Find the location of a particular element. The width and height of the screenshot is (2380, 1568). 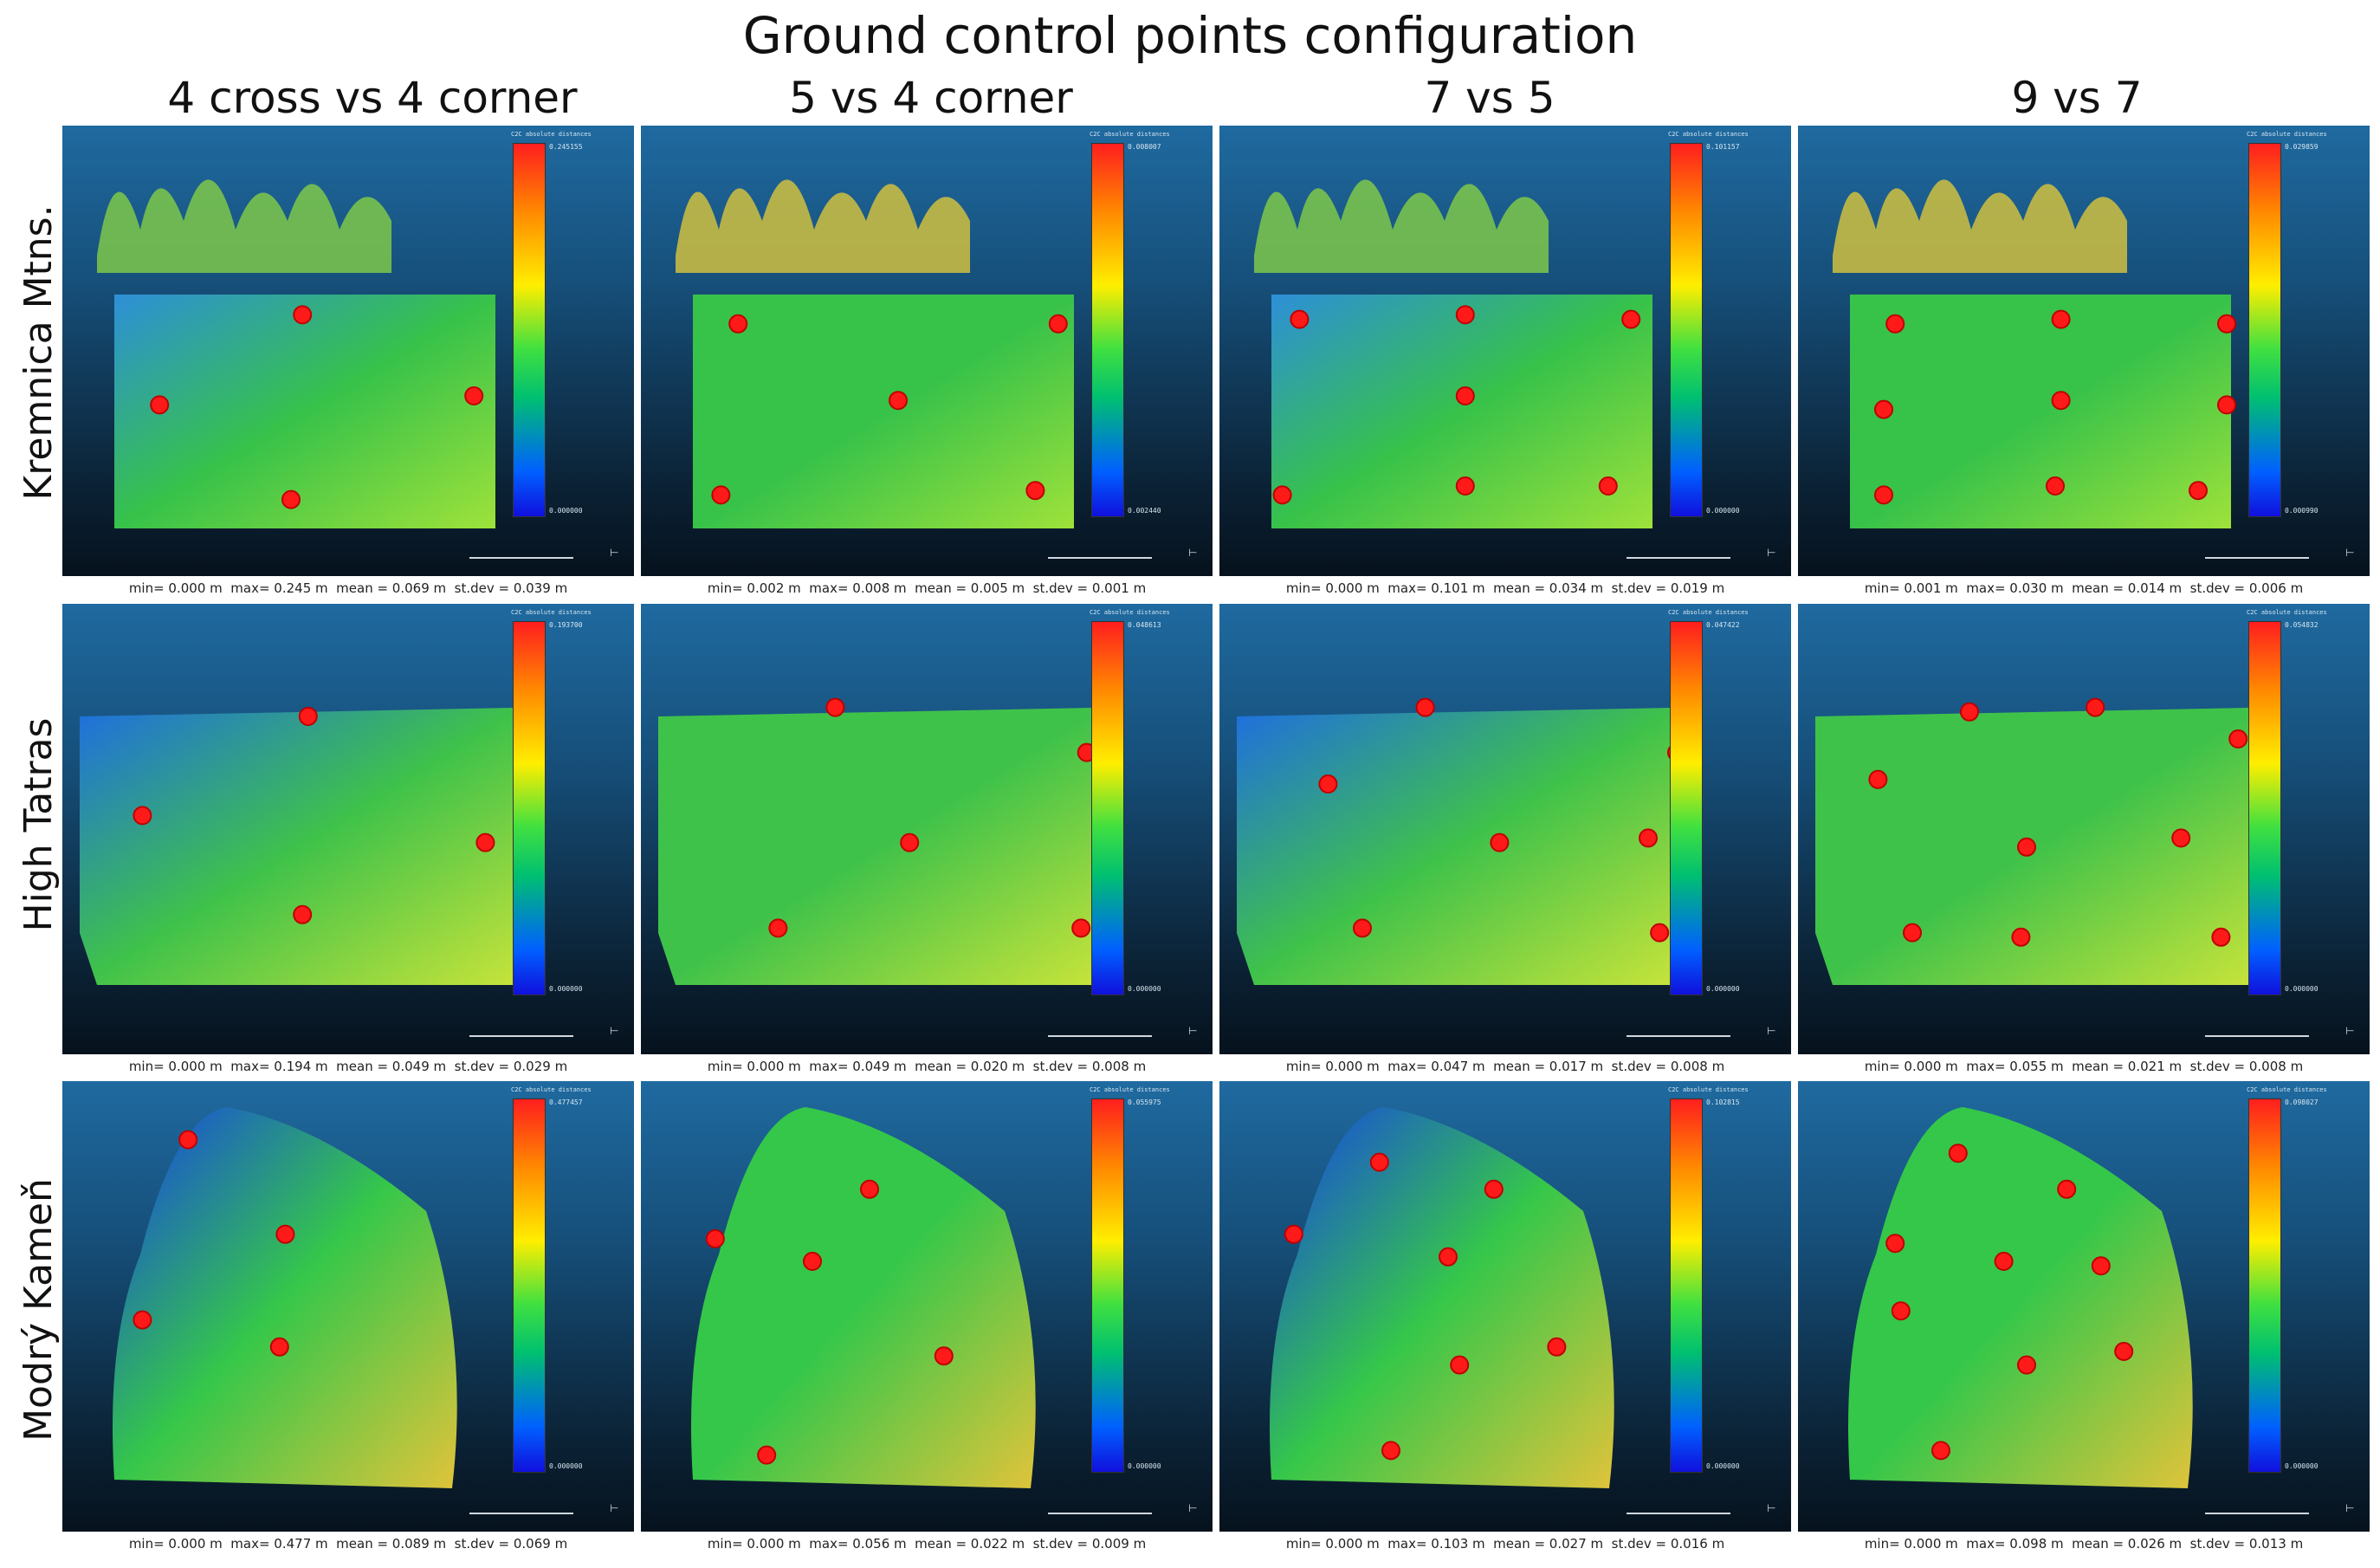

colorbar-max-label: 0.008007 is located at coordinates (1144, 147).